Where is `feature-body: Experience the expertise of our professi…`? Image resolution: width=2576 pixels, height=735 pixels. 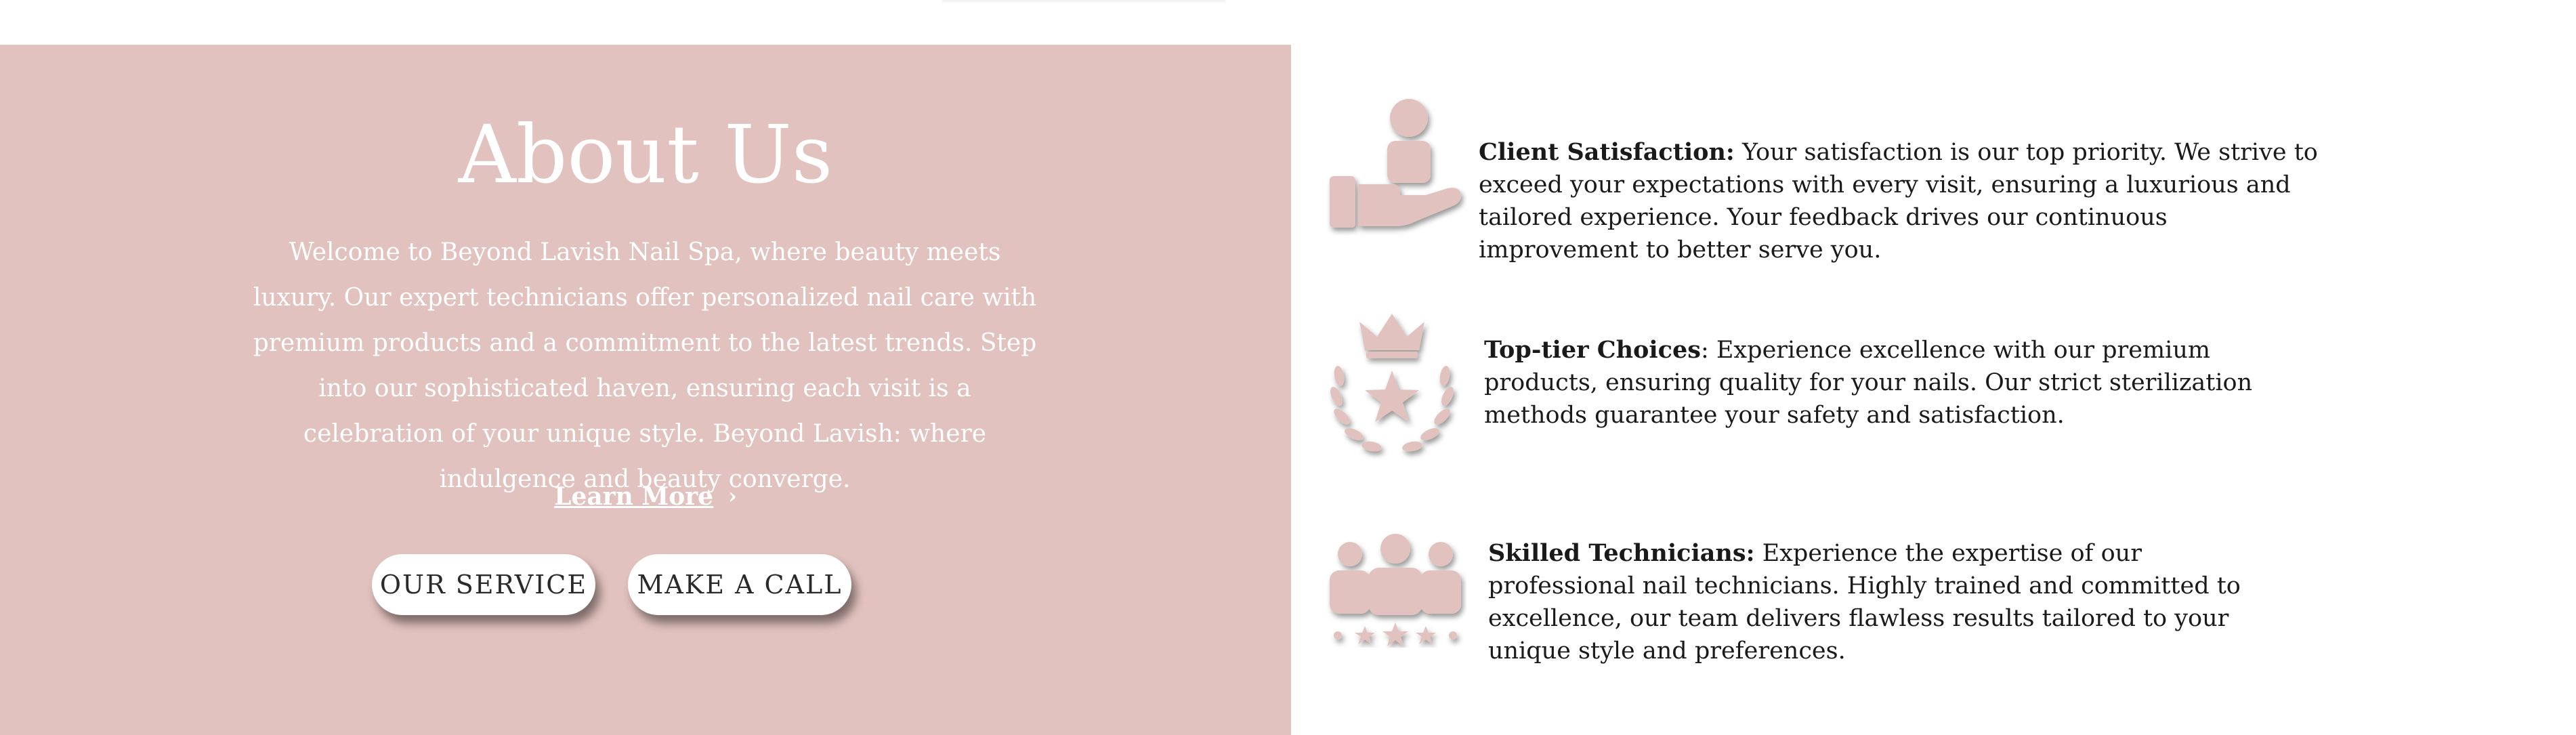
feature-body: Experience the expertise of our professi… is located at coordinates (1864, 602).